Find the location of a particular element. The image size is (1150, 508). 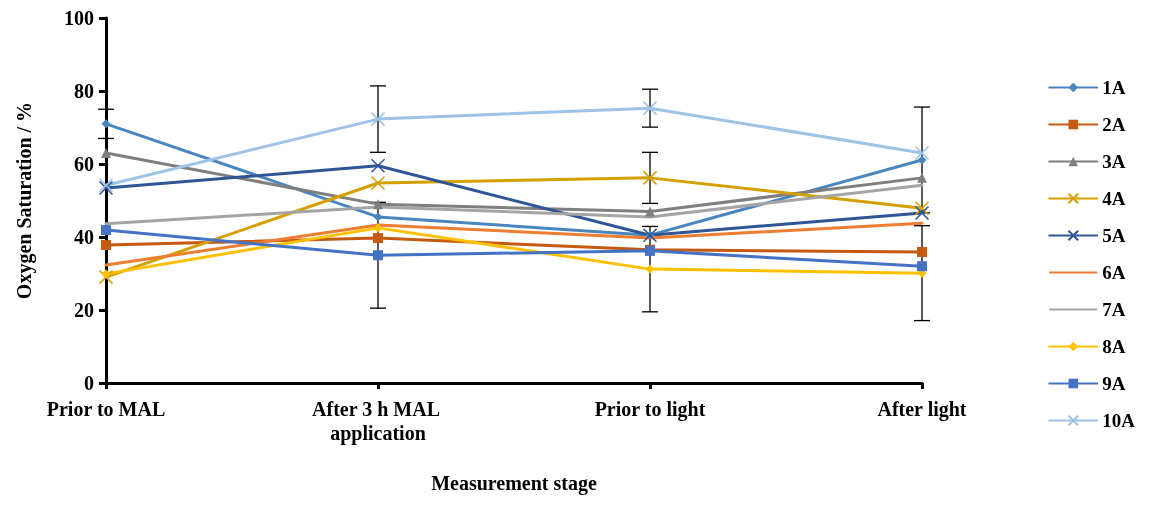

x-axis-title: Measurement stage is located at coordinates (514, 483).